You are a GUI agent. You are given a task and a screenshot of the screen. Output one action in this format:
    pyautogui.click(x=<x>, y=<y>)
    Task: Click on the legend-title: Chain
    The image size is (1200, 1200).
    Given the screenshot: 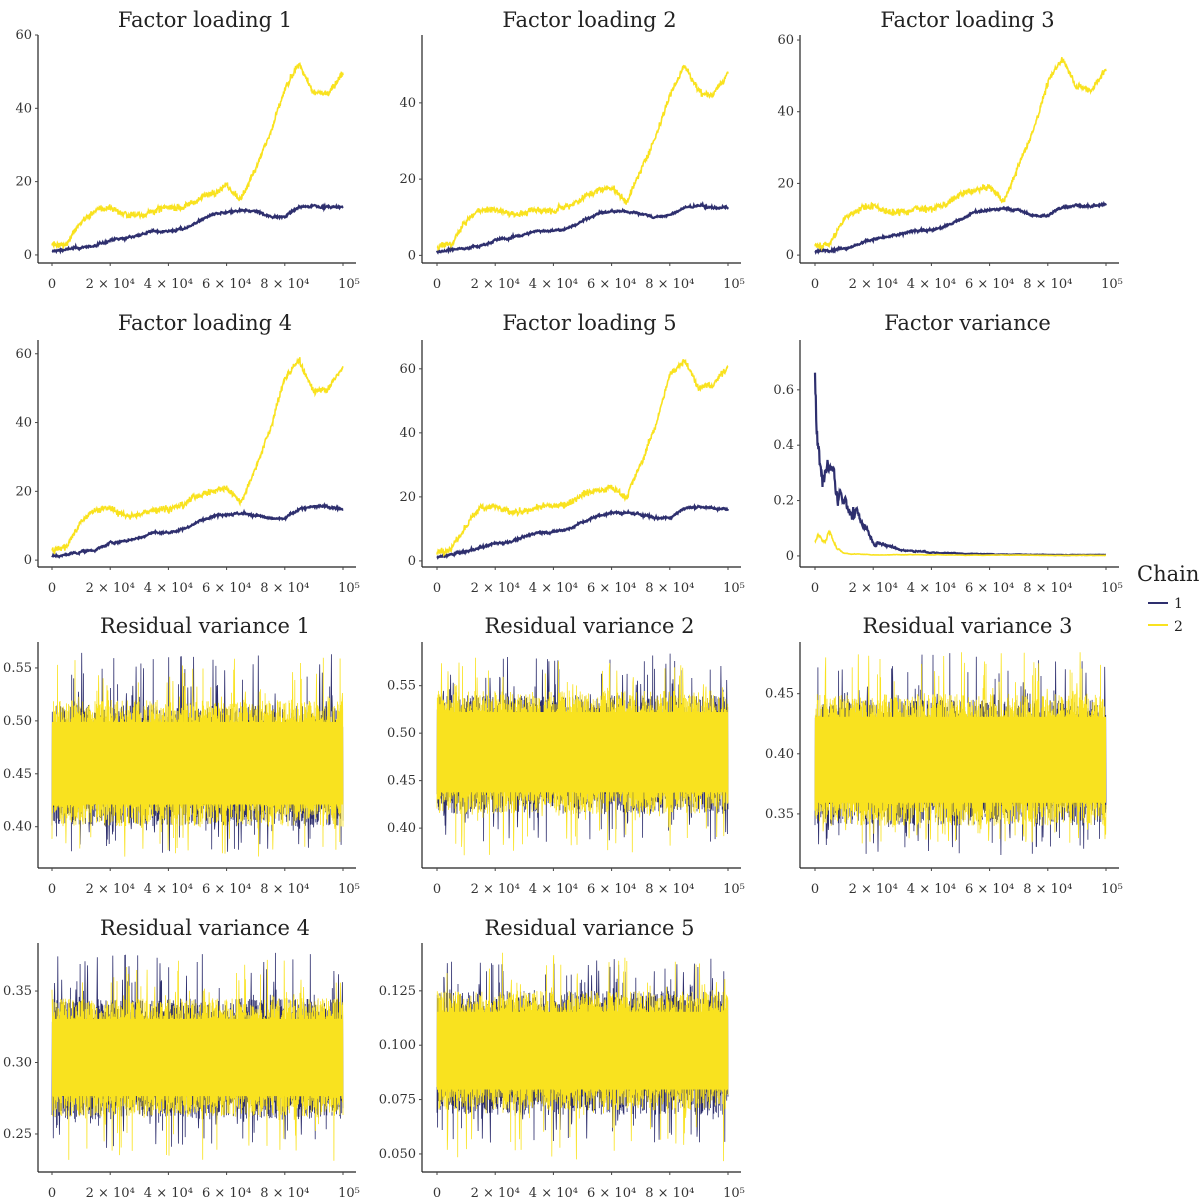 What is the action you would take?
    pyautogui.click(x=1168, y=574)
    